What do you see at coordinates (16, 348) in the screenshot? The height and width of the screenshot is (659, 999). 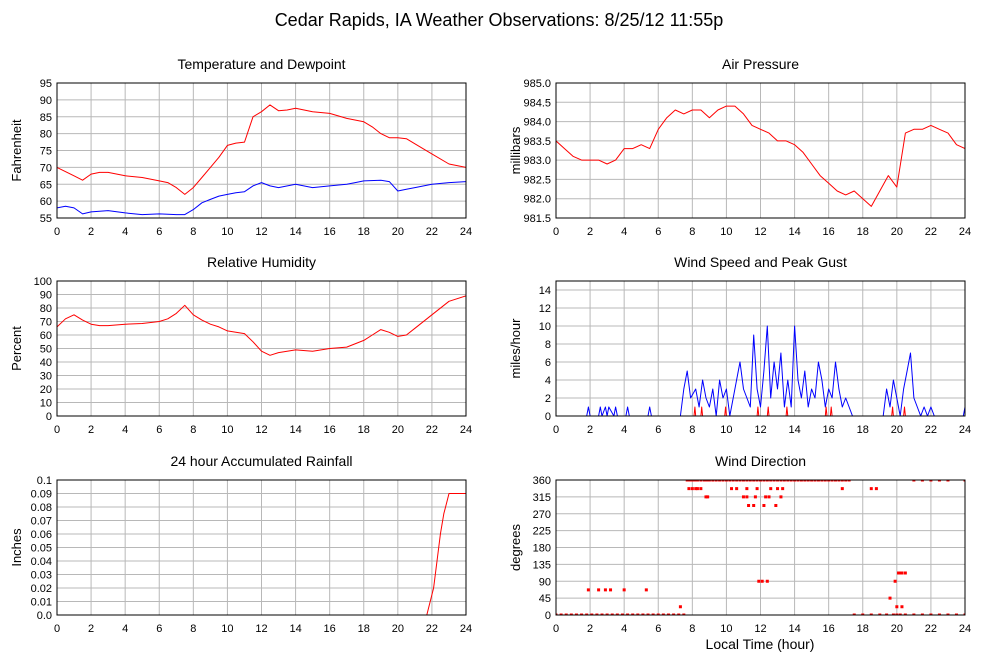 I see `y-axis-label: Percent` at bounding box center [16, 348].